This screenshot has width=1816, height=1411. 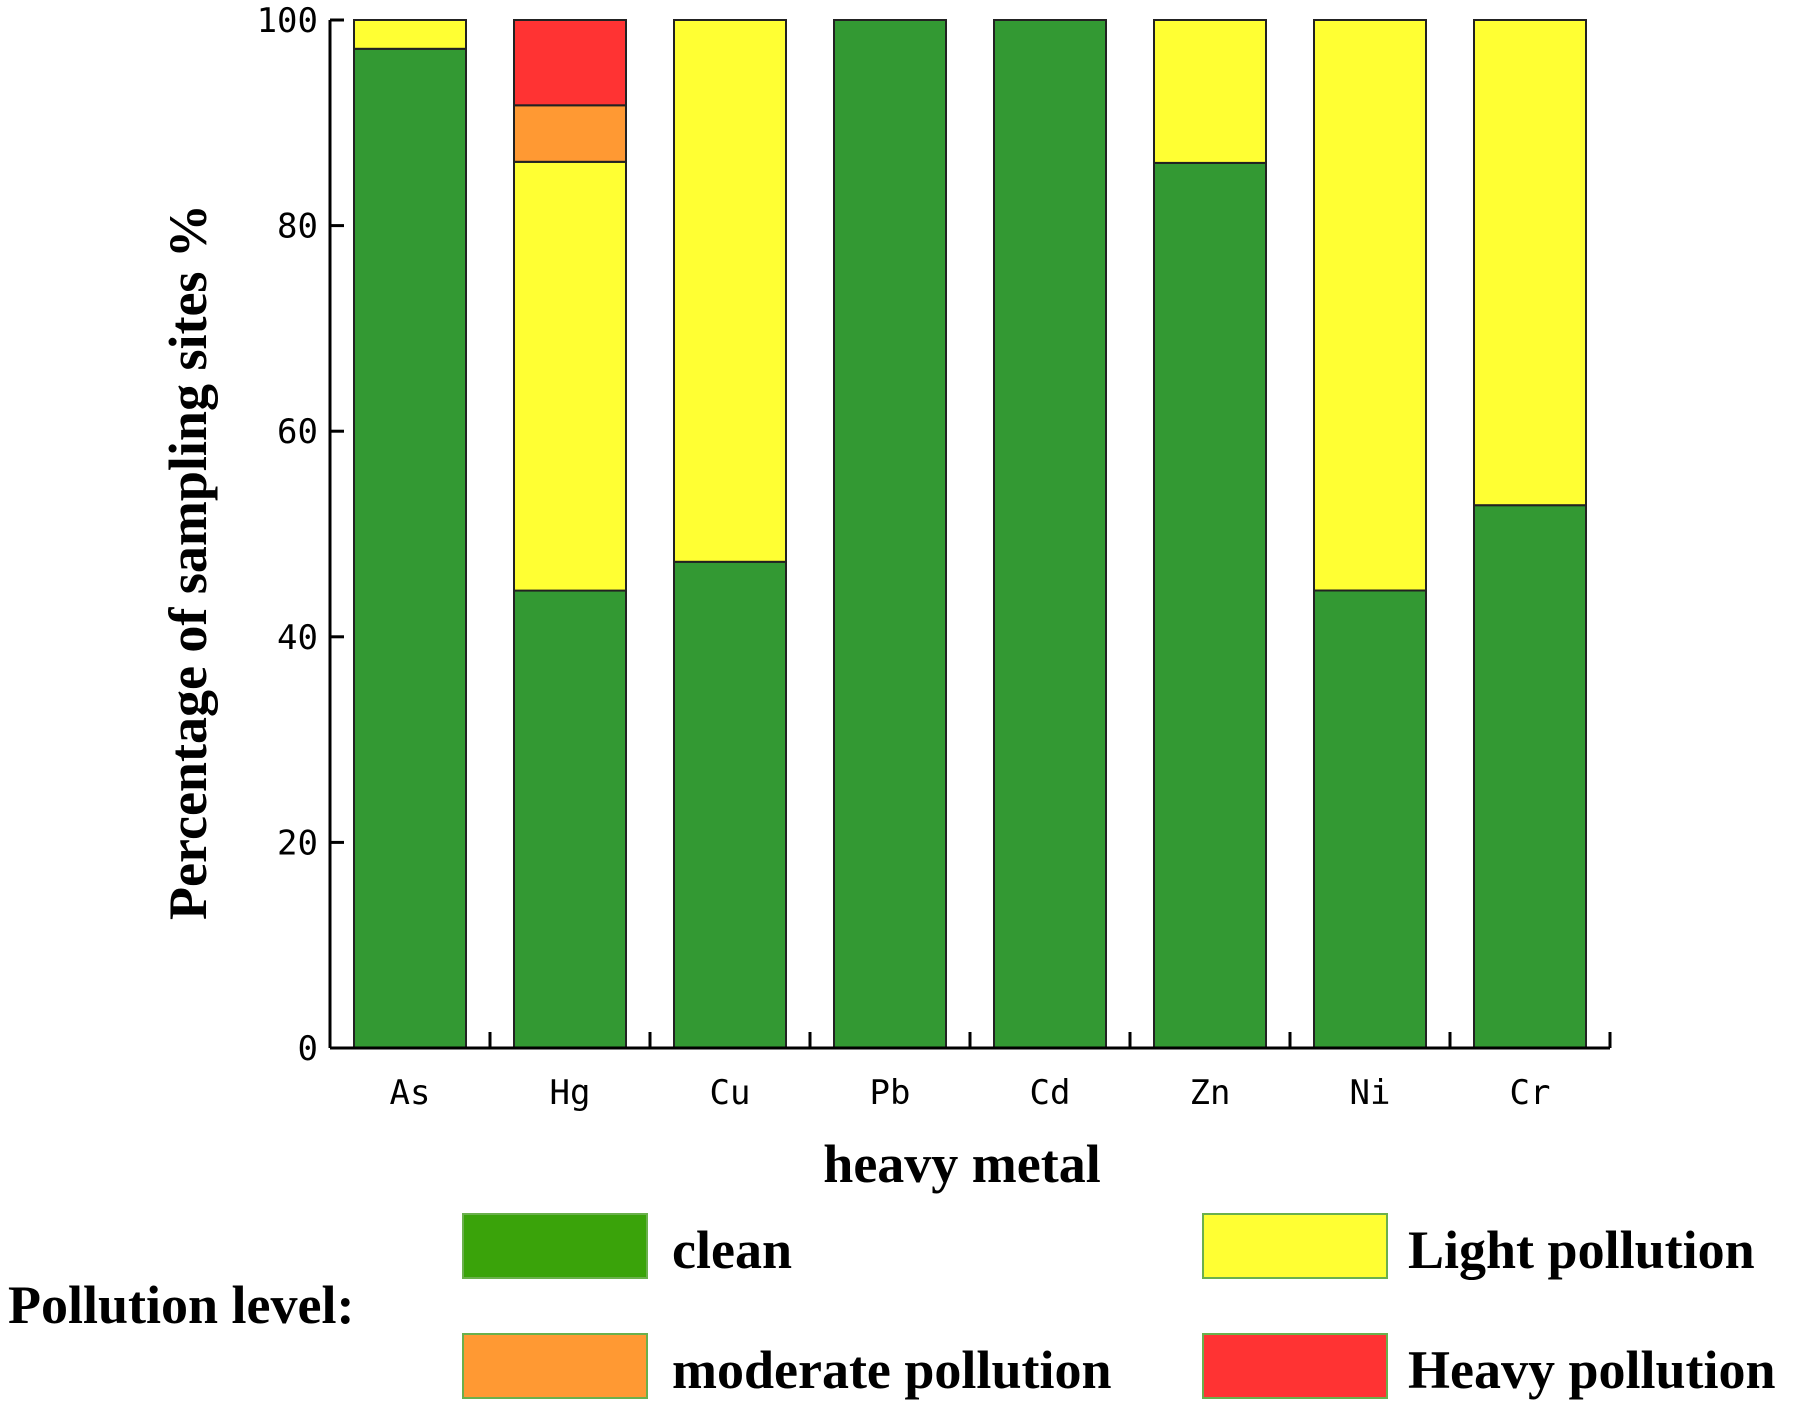 What do you see at coordinates (1530, 776) in the screenshot?
I see `bar-cr-clean` at bounding box center [1530, 776].